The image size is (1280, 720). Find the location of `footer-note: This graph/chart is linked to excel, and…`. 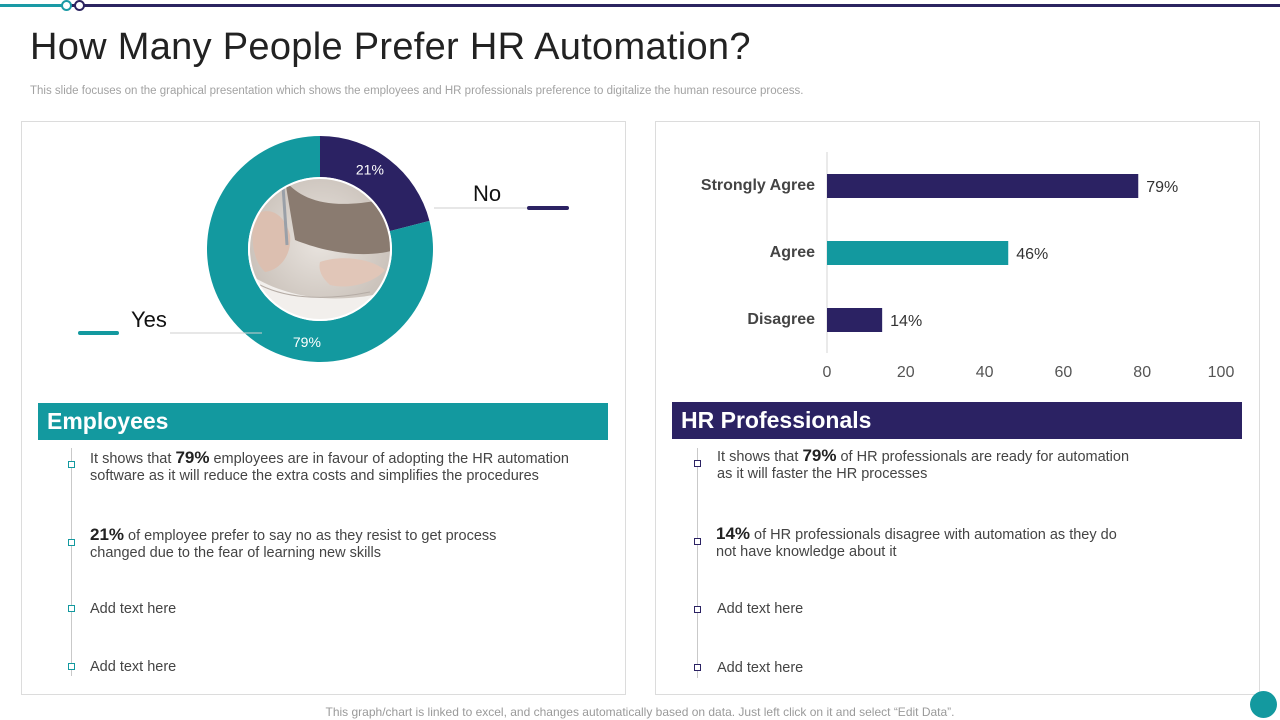

footer-note: This graph/chart is linked to excel, and… is located at coordinates (640, 712).